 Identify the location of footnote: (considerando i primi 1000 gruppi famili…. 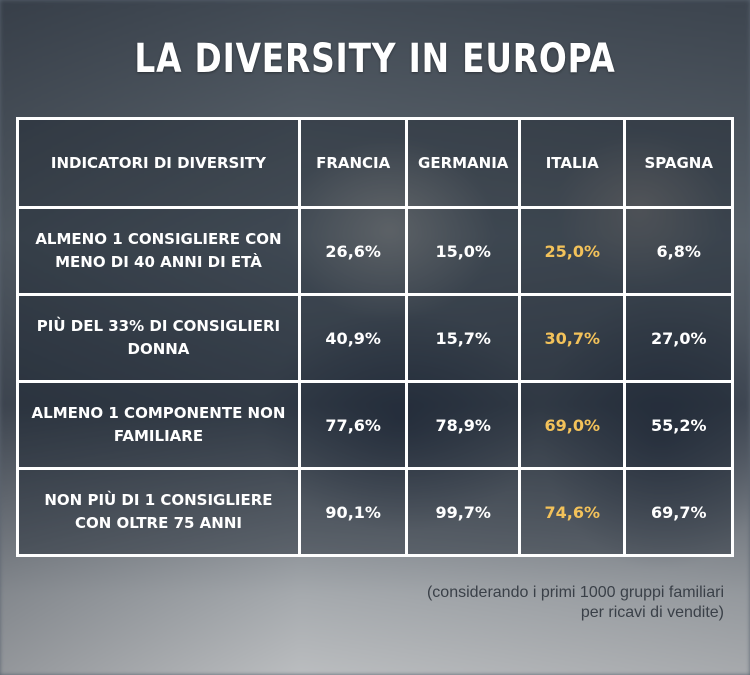
(575, 603).